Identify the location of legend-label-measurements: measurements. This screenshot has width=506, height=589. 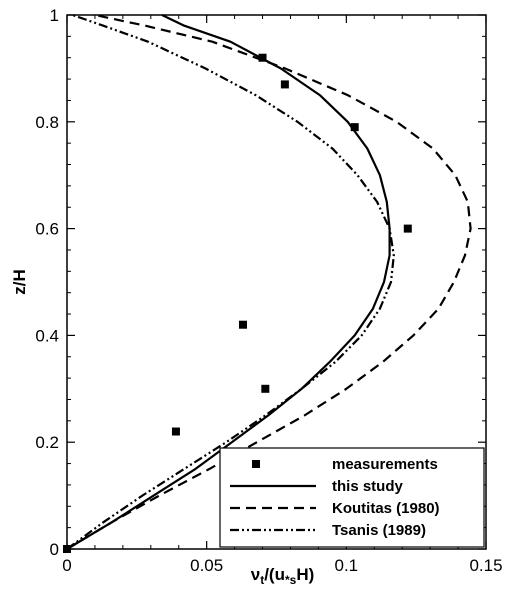
(385, 464).